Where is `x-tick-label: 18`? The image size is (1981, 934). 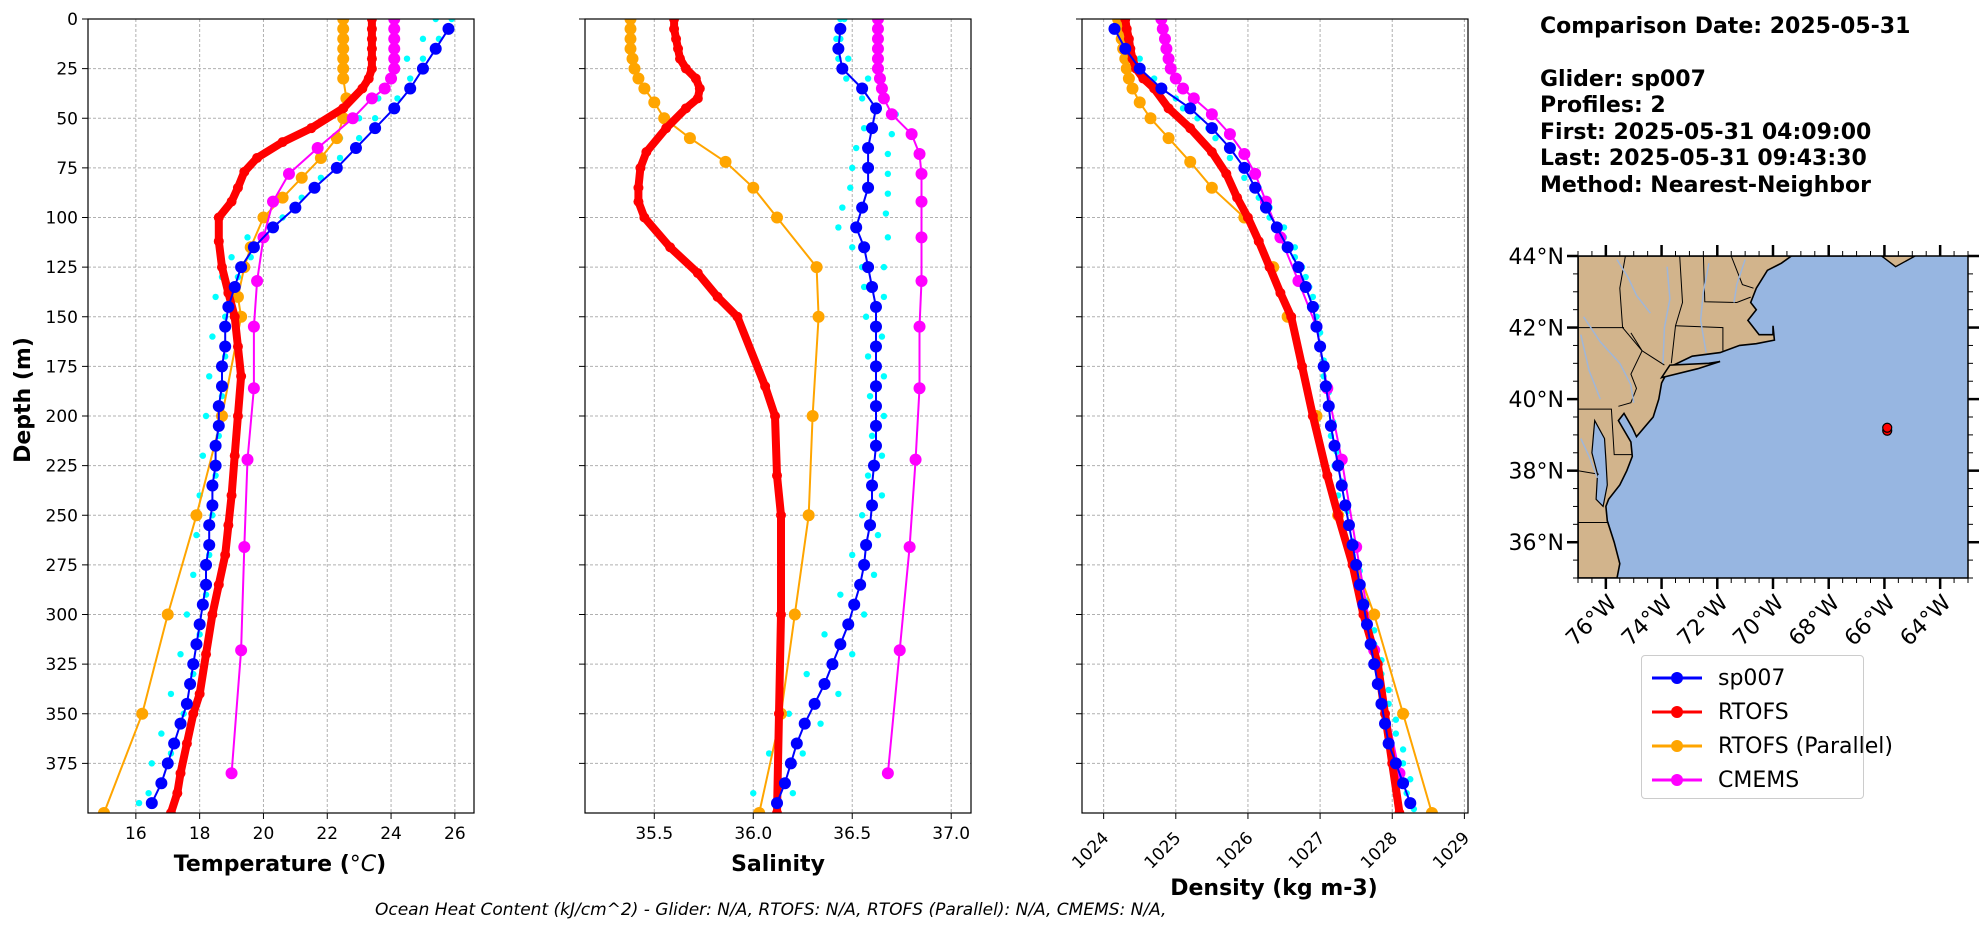 x-tick-label: 18 is located at coordinates (200, 834).